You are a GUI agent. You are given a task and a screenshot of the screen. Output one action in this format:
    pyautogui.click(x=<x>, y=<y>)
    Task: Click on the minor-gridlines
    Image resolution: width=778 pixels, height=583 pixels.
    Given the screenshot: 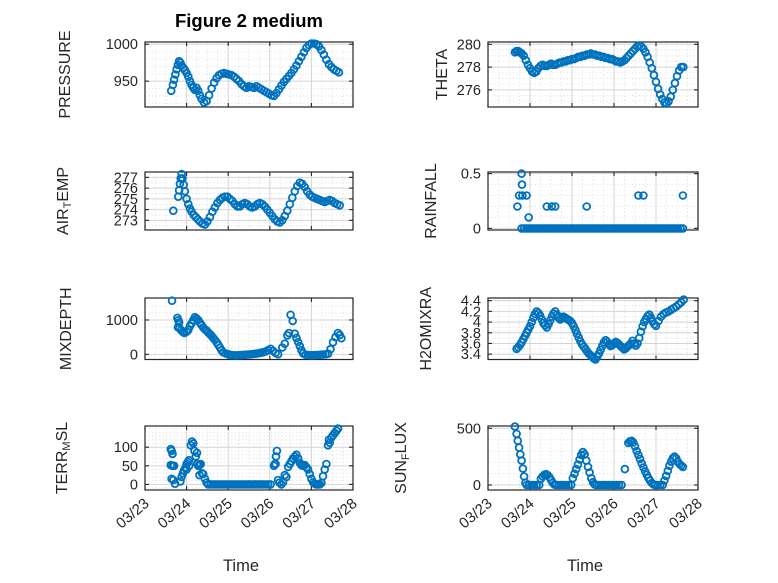 What is the action you would take?
    pyautogui.click(x=593, y=200)
    